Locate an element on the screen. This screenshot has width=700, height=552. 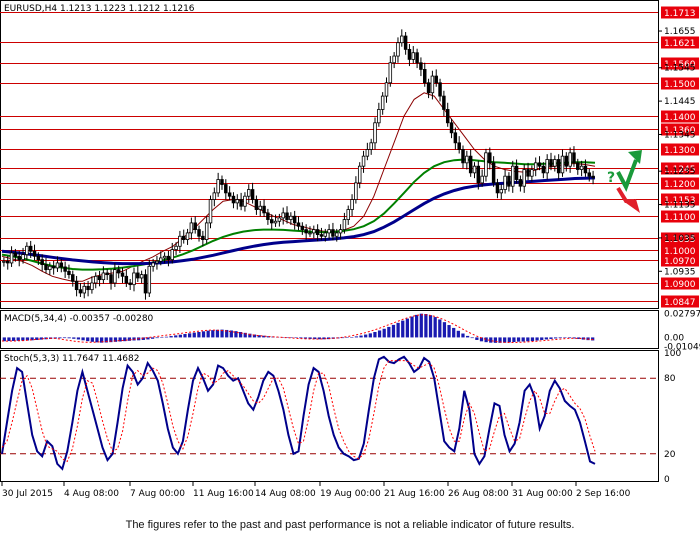
macd-indicator: 0.02797 0.00-0.01049 is located at coordinates (350, 331).